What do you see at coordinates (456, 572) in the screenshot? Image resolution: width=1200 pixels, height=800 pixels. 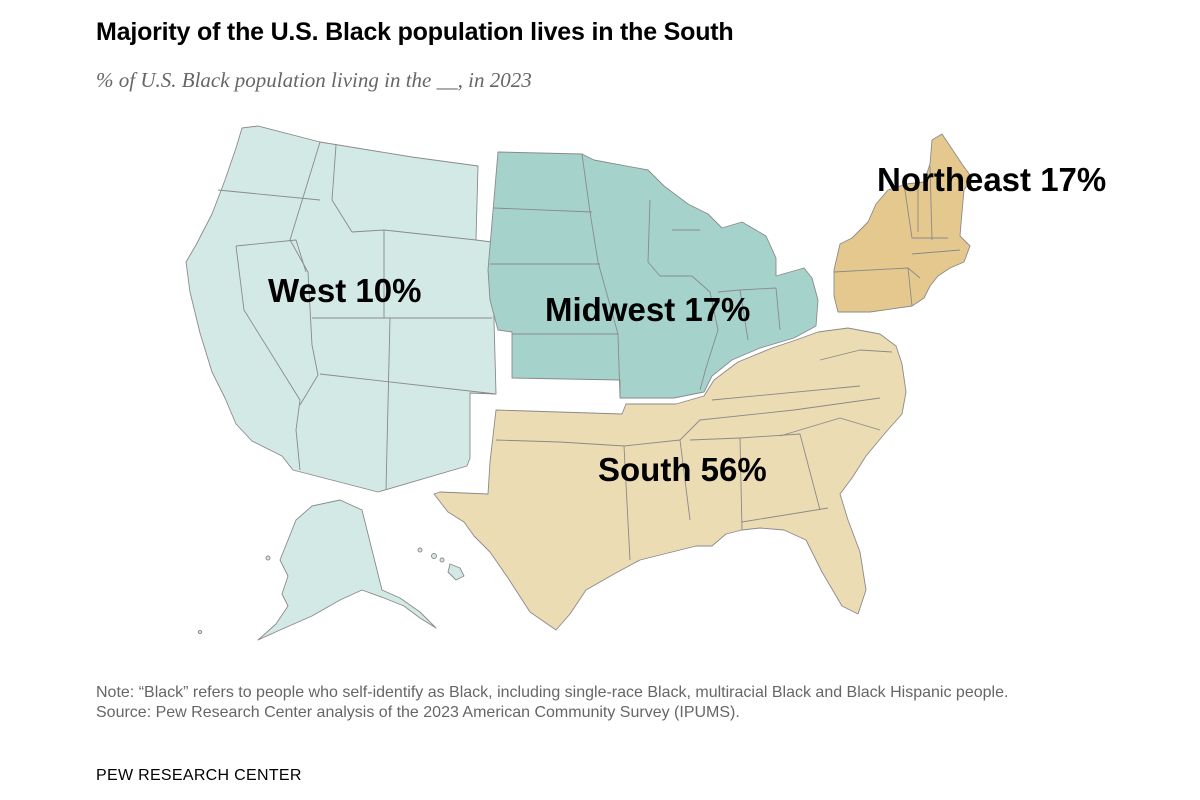 I see `hawaii-shape` at bounding box center [456, 572].